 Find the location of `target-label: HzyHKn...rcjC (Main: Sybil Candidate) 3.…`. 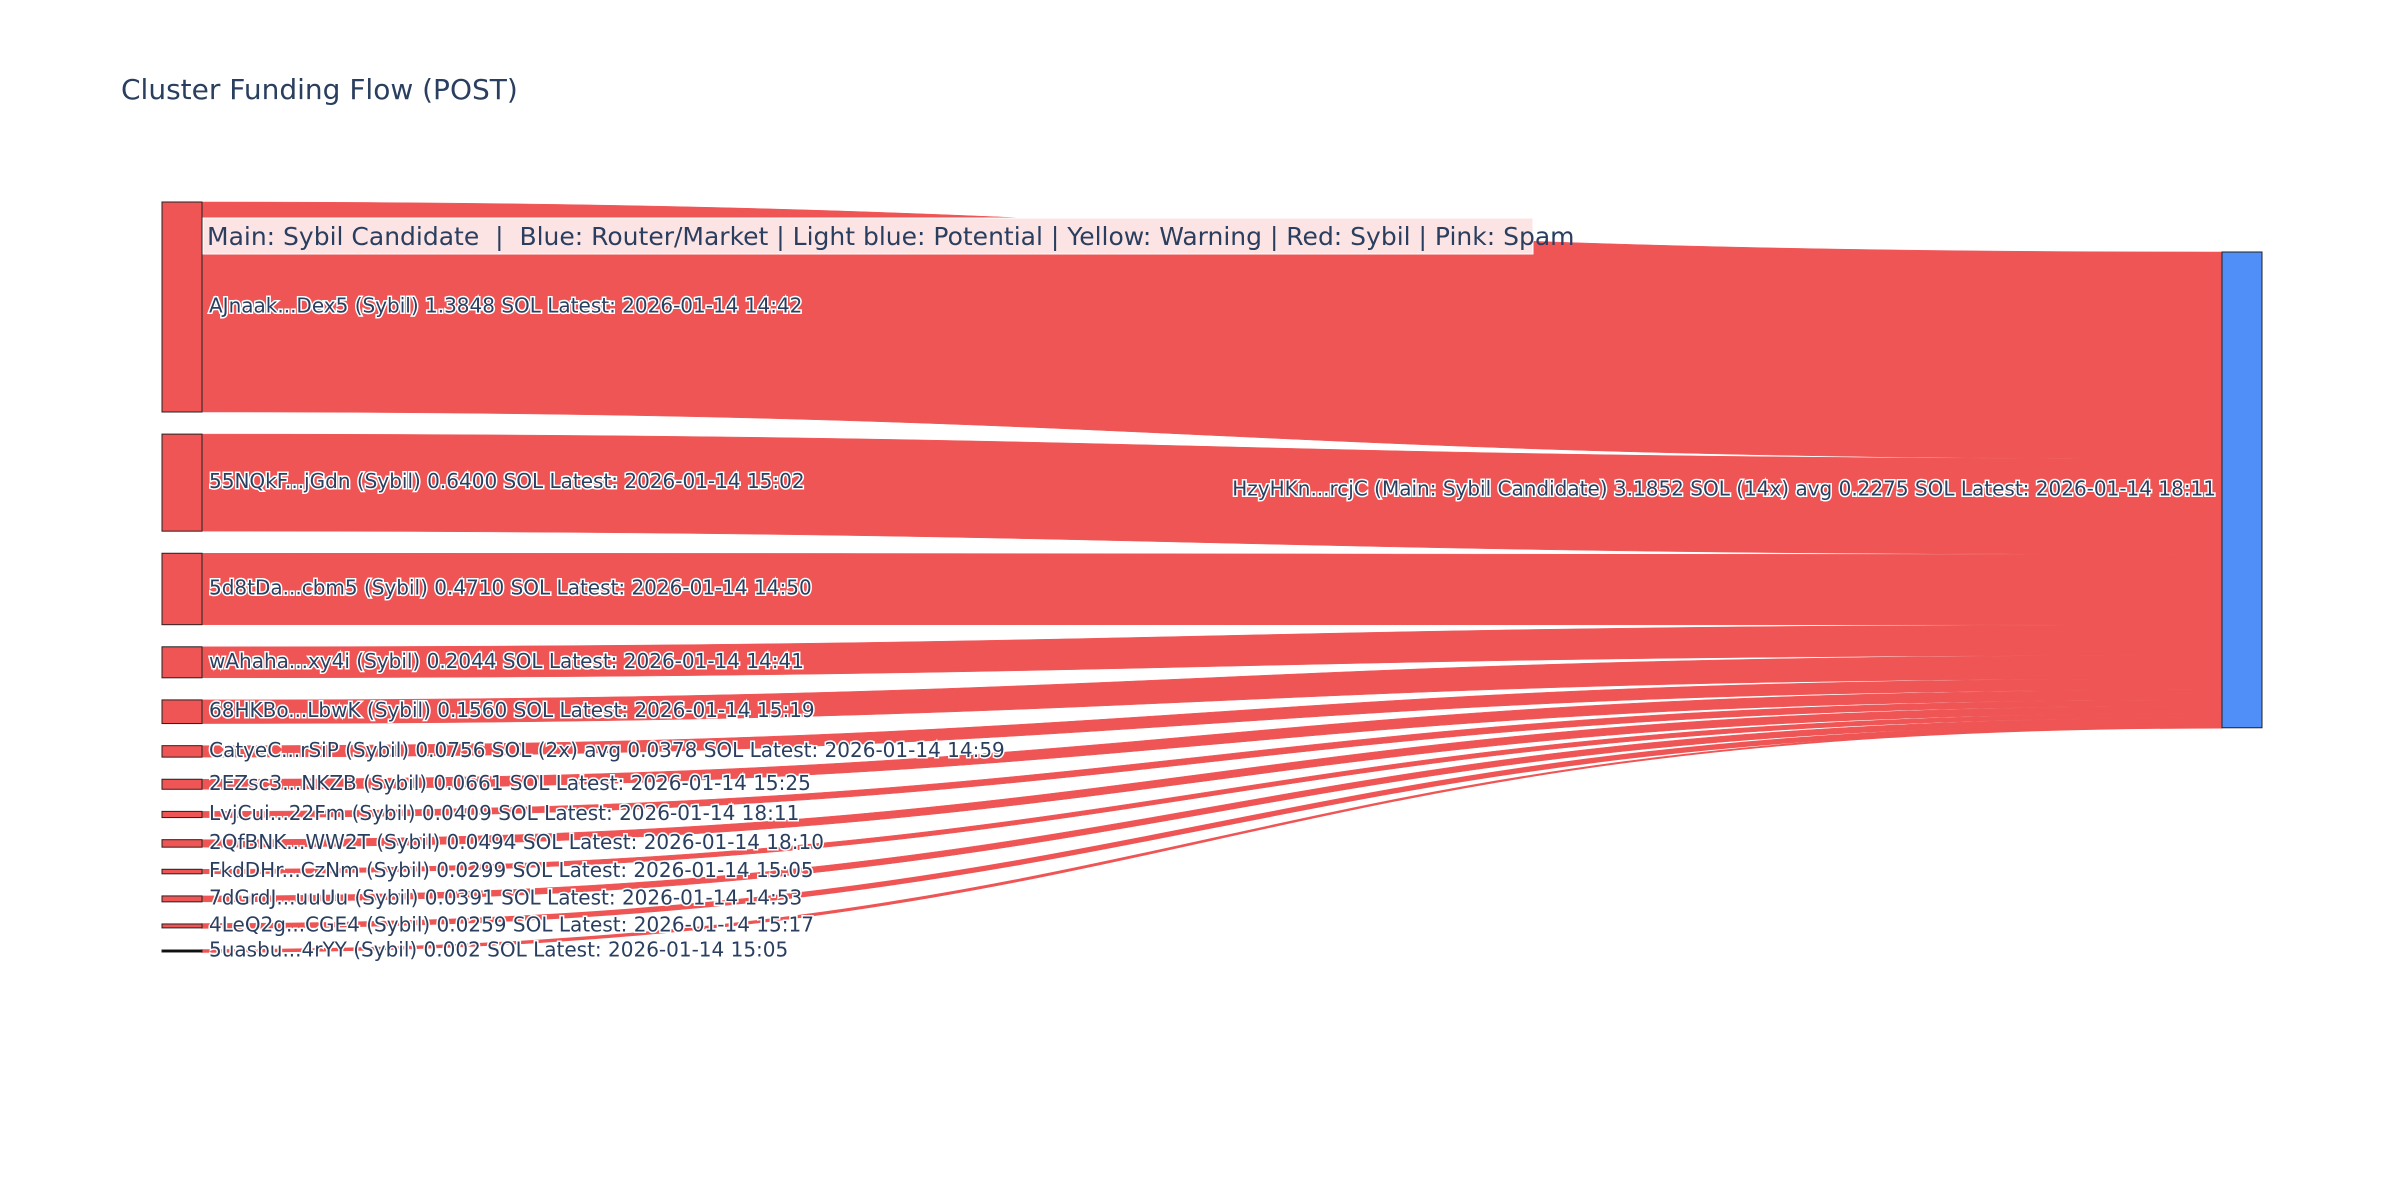

target-label: HzyHKn...rcjC (Main: Sybil Candidate) 3.… is located at coordinates (1724, 488).